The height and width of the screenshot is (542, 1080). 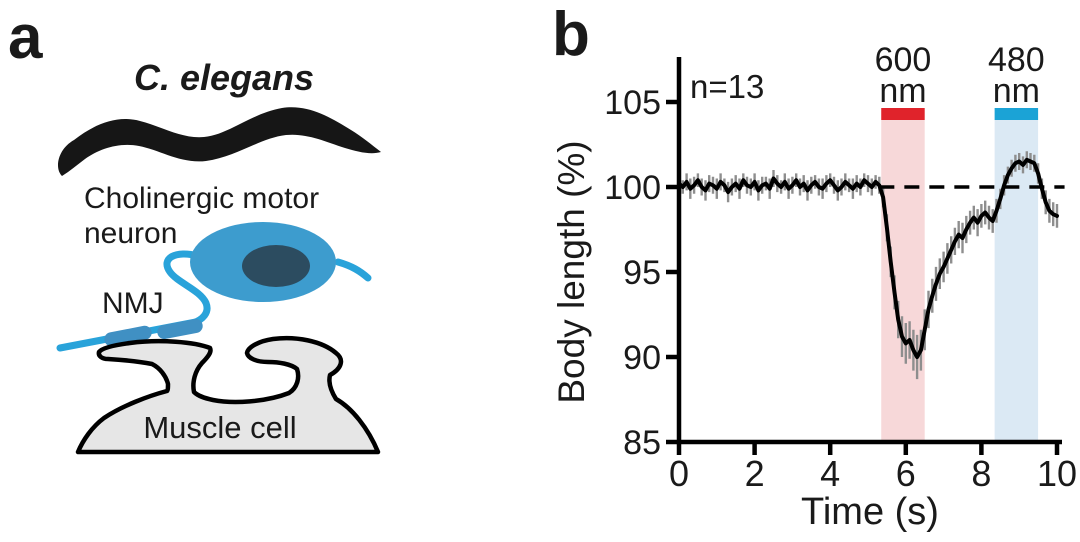 What do you see at coordinates (353, 270) in the screenshot?
I see `dendrite-process` at bounding box center [353, 270].